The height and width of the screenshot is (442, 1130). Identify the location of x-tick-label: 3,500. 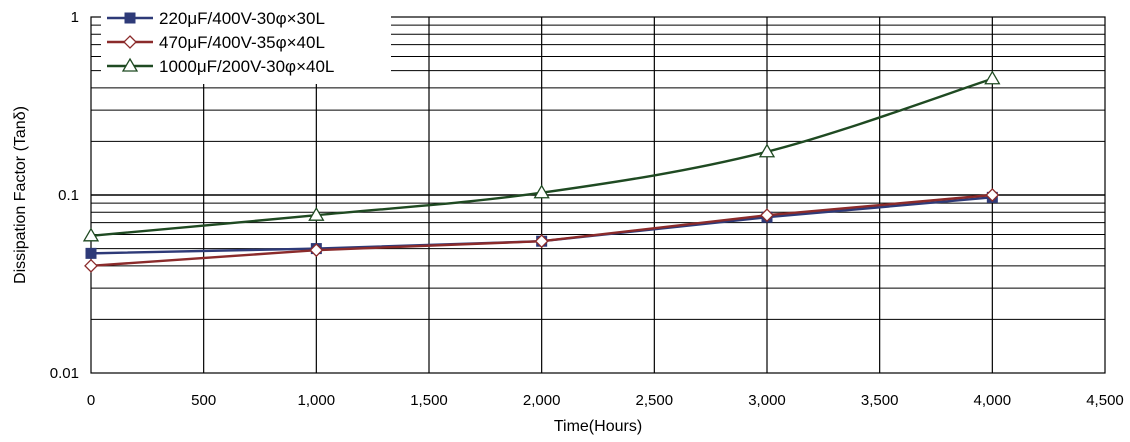
(880, 400).